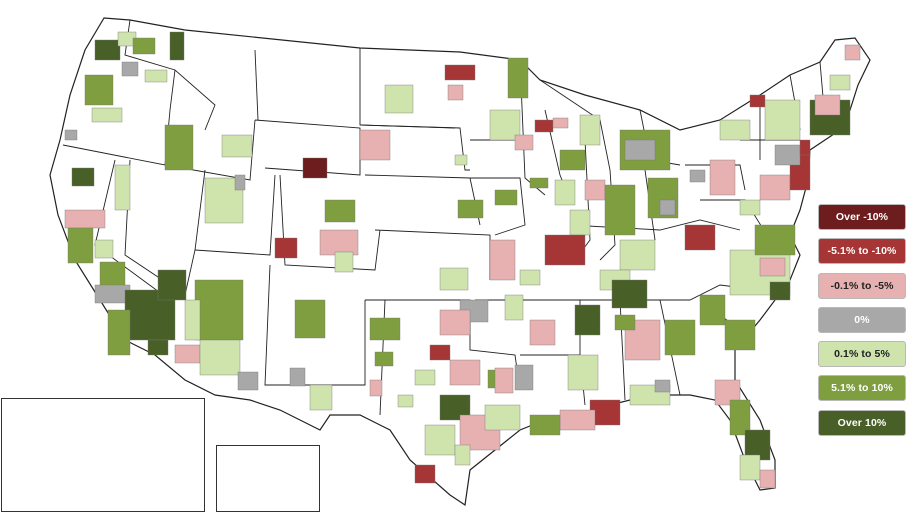  What do you see at coordinates (268, 478) in the screenshot?
I see `hawaii-inset` at bounding box center [268, 478].